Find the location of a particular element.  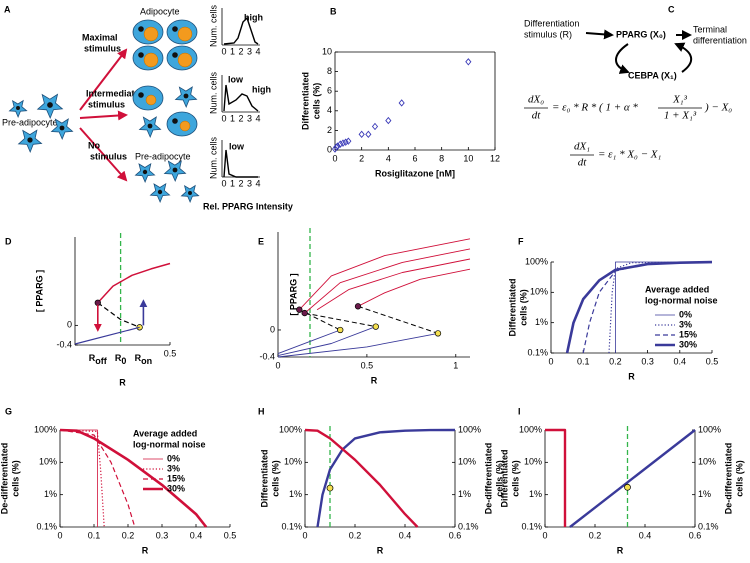

threshold-sub: off is located at coordinates (101, 361).